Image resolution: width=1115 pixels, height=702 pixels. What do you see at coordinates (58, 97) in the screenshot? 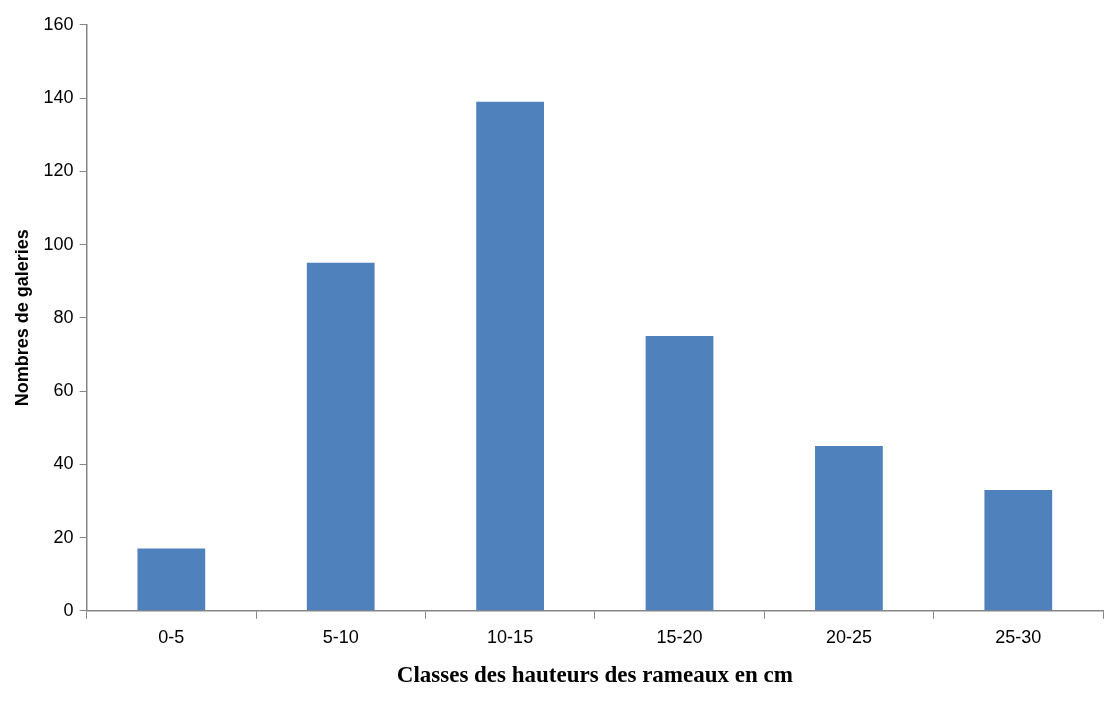
I see `y-tick-label: 140` at bounding box center [58, 97].